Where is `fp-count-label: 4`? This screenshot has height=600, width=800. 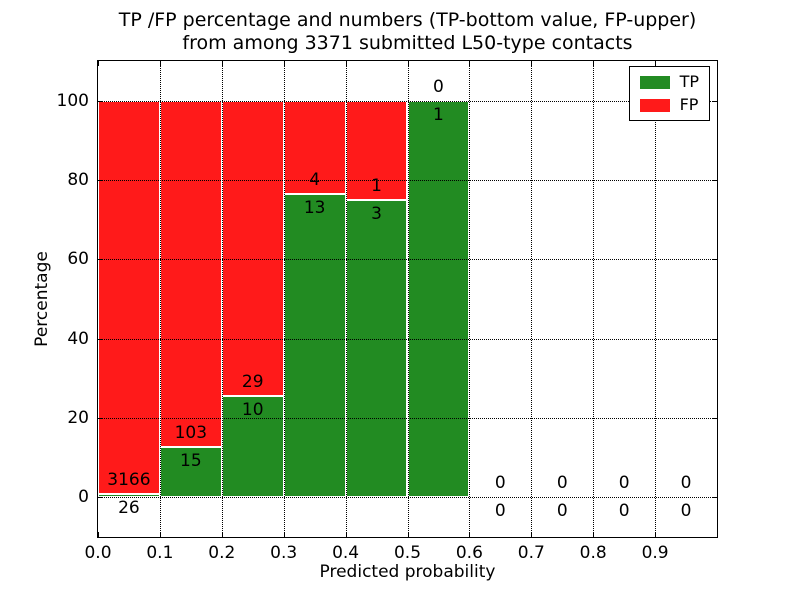
fp-count-label: 4 is located at coordinates (315, 180).